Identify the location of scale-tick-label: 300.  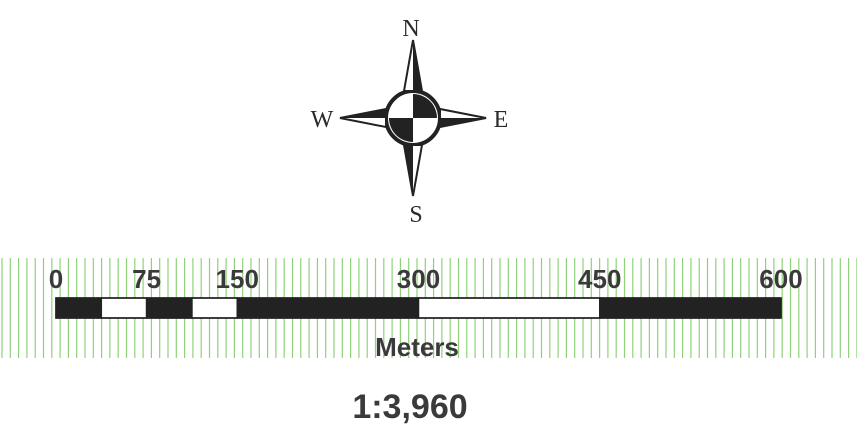
(418, 279).